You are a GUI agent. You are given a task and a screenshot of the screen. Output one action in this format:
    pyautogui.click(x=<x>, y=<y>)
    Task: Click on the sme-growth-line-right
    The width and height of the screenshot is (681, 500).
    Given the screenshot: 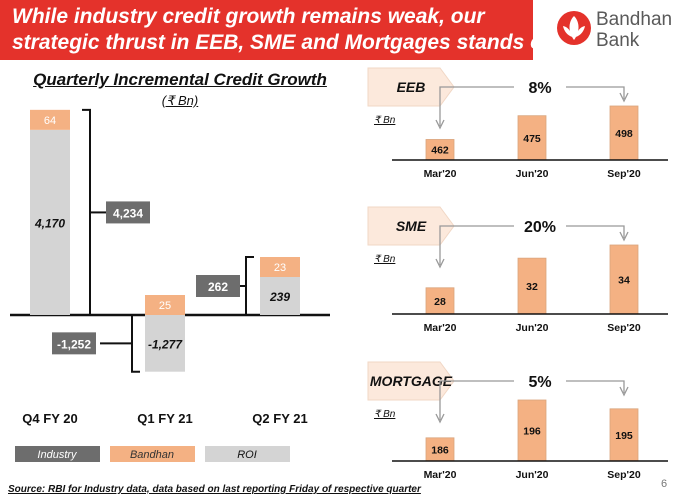 What is the action you would take?
    pyautogui.click(x=595, y=231)
    